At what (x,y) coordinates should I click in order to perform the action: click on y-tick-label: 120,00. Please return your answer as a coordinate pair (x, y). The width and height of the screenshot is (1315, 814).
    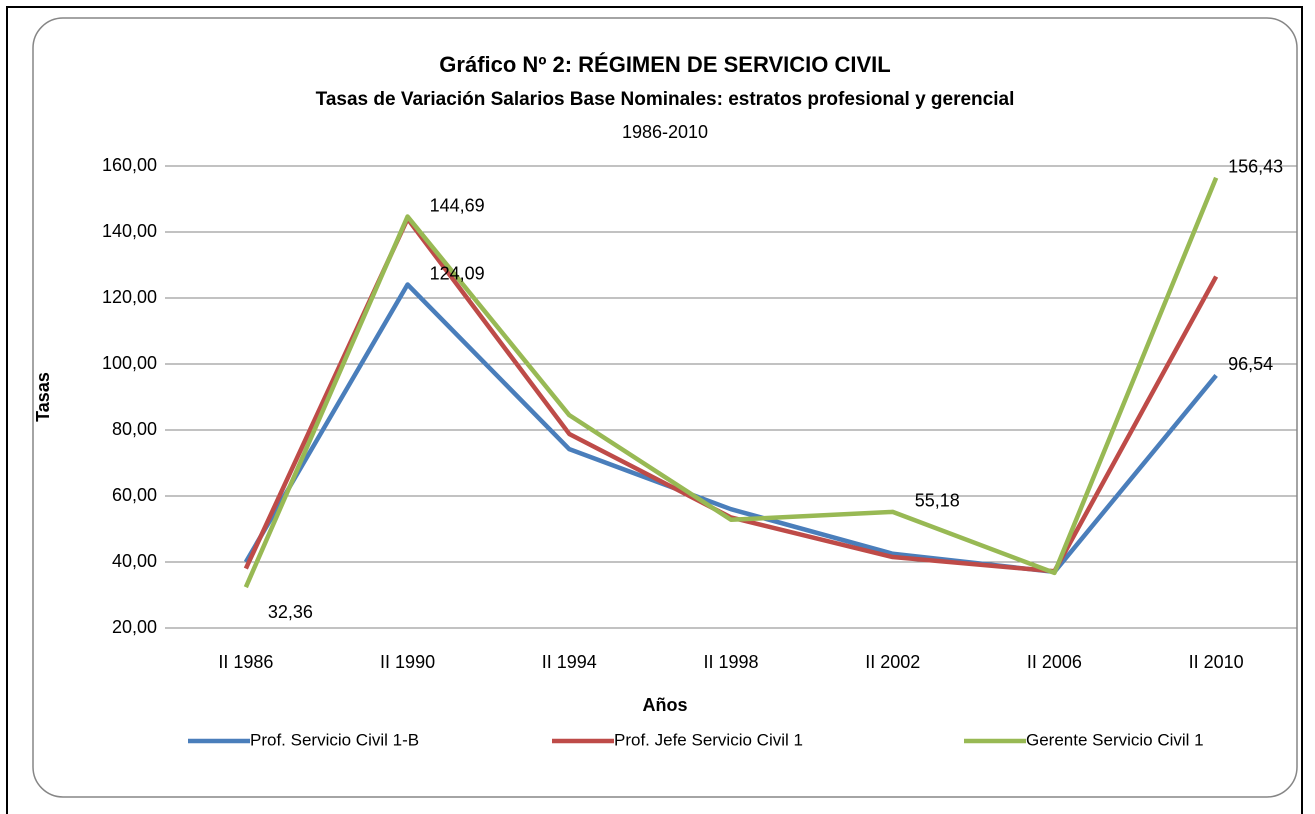
    Looking at the image, I should click on (129, 297).